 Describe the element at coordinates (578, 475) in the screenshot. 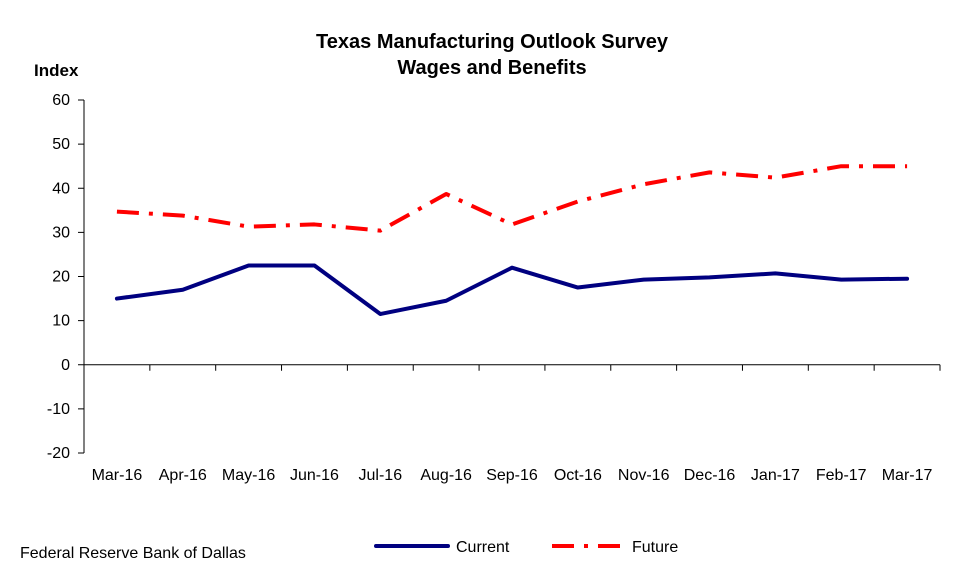

I see `x-tick-label: Oct-16` at that location.